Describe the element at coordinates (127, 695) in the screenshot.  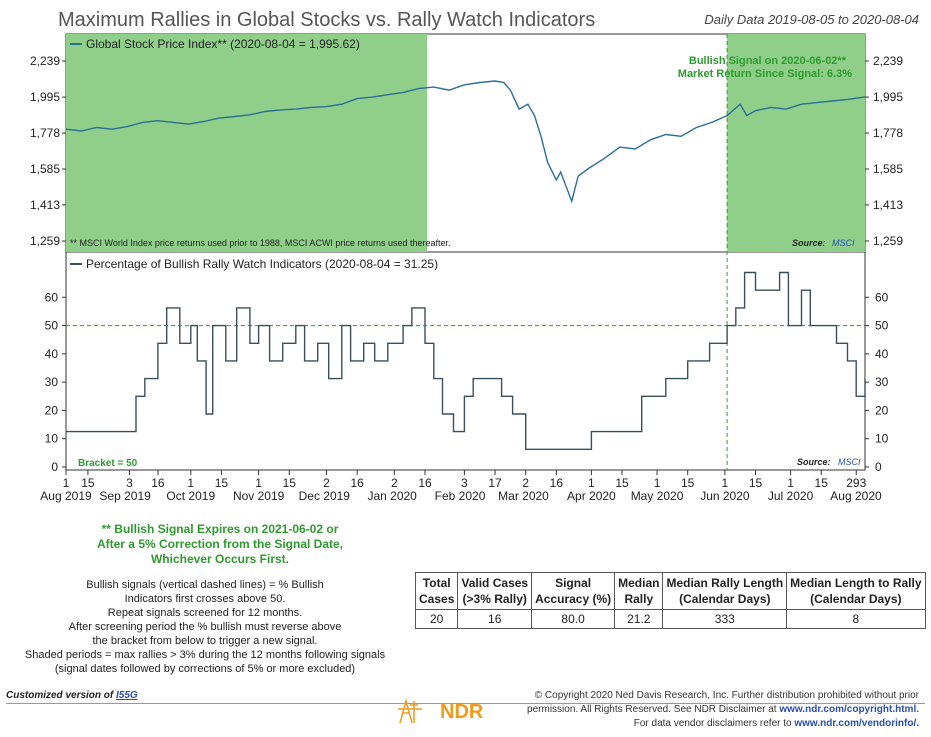
I see `customized-version-link: I55G` at that location.